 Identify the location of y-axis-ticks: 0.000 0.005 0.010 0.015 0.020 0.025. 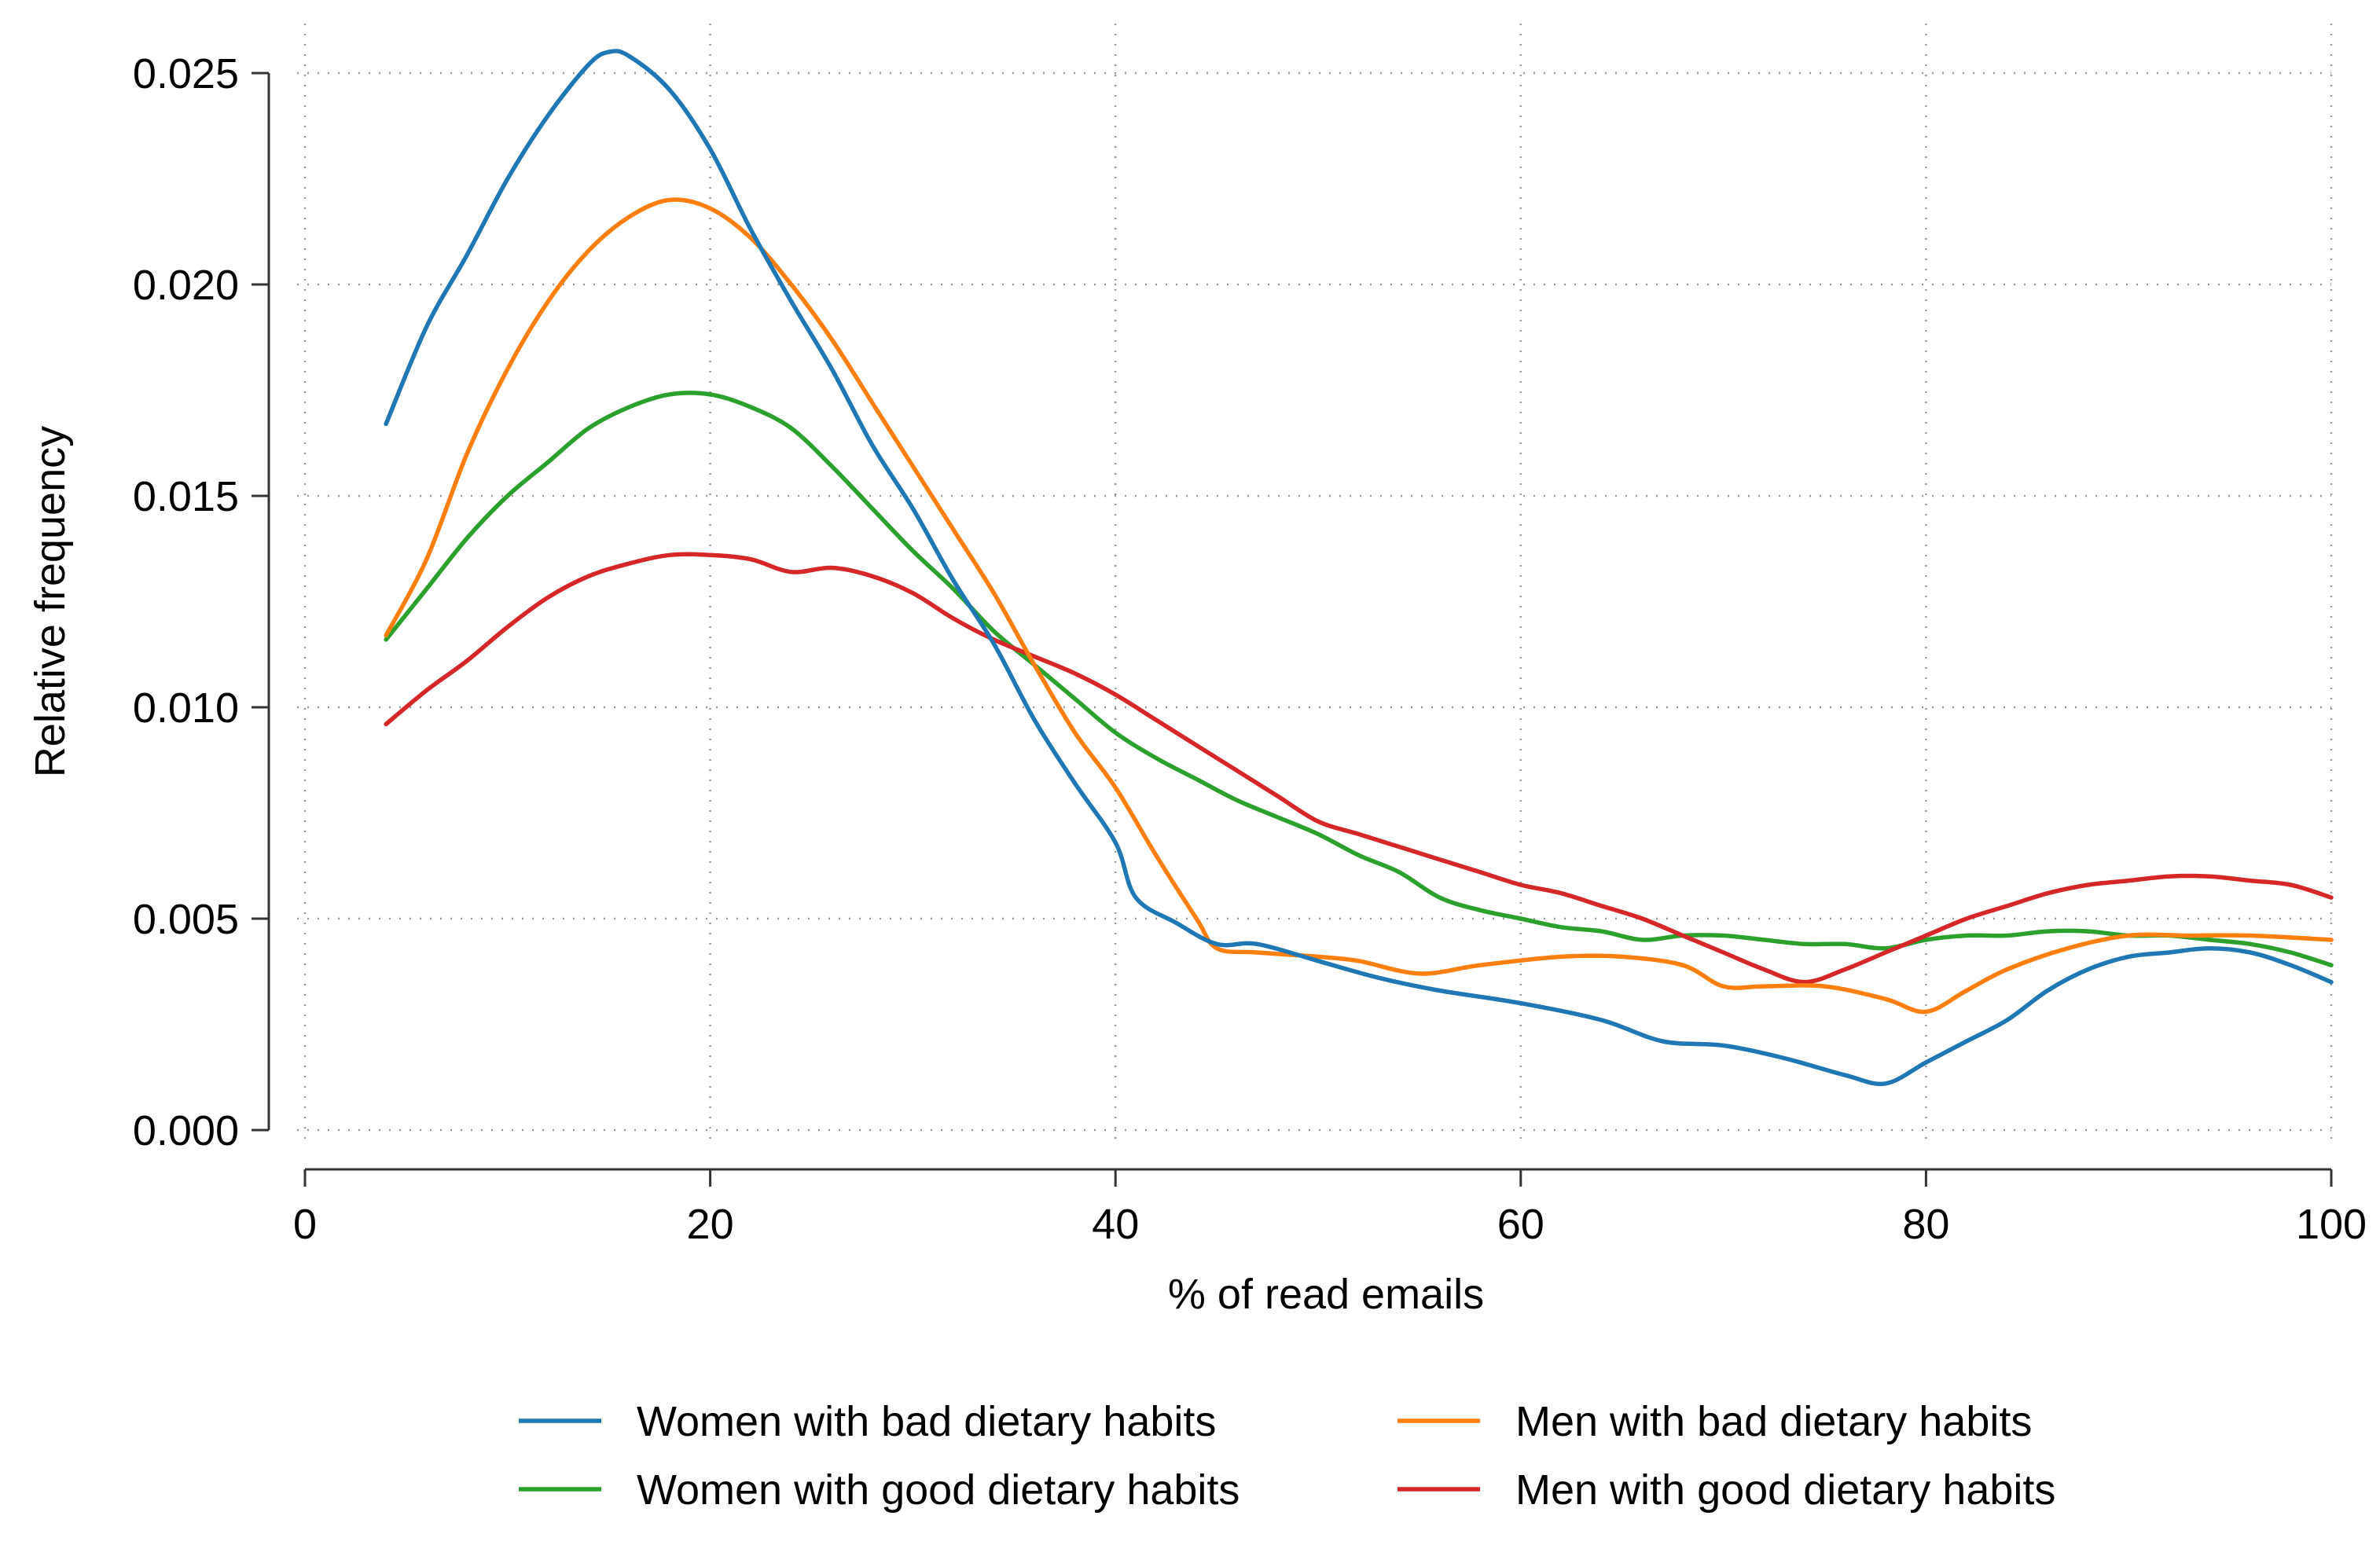
(201, 602).